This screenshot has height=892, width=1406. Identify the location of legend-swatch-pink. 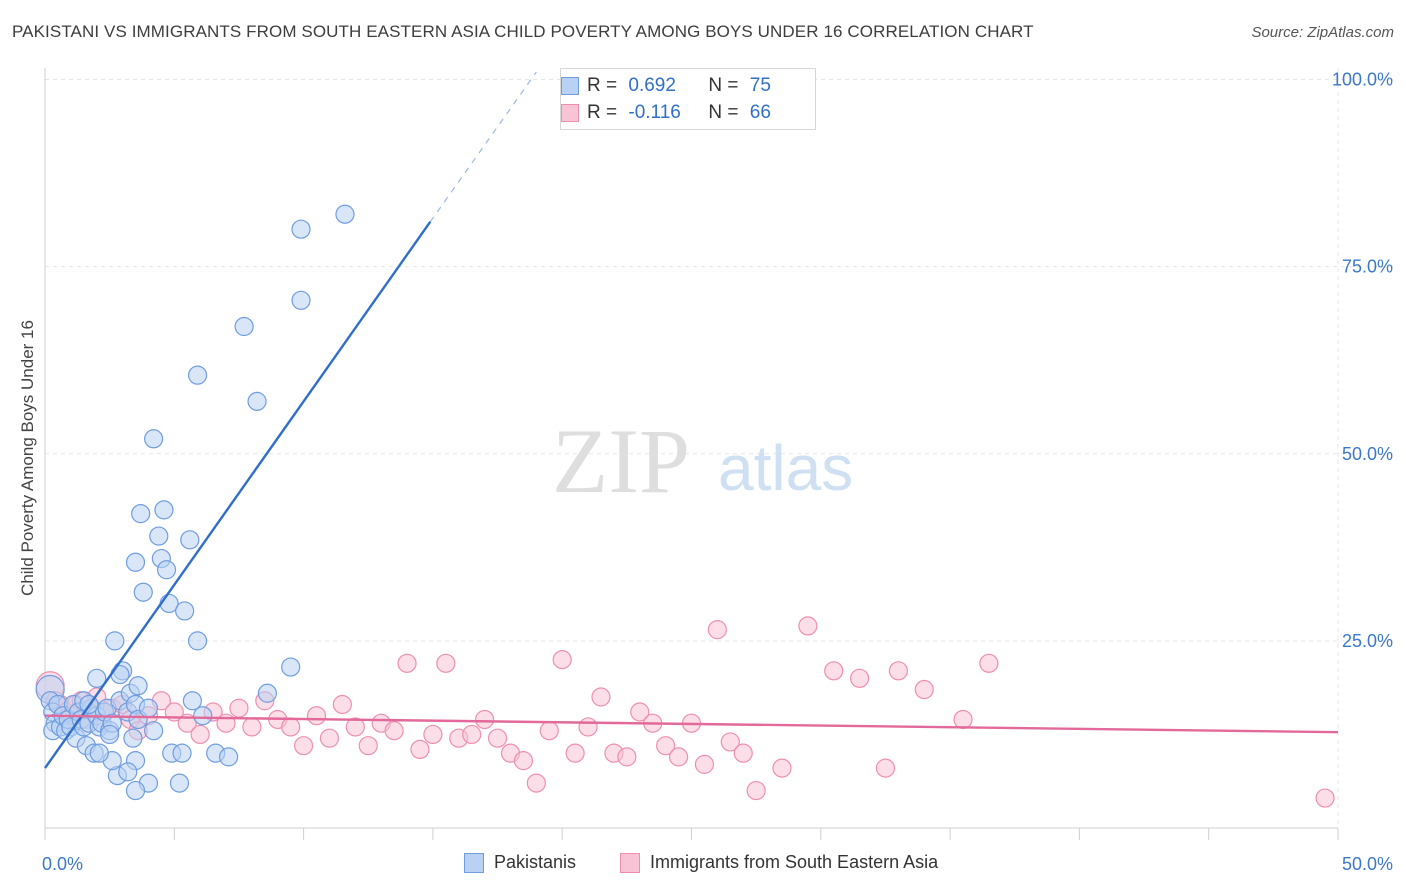
(570, 113).